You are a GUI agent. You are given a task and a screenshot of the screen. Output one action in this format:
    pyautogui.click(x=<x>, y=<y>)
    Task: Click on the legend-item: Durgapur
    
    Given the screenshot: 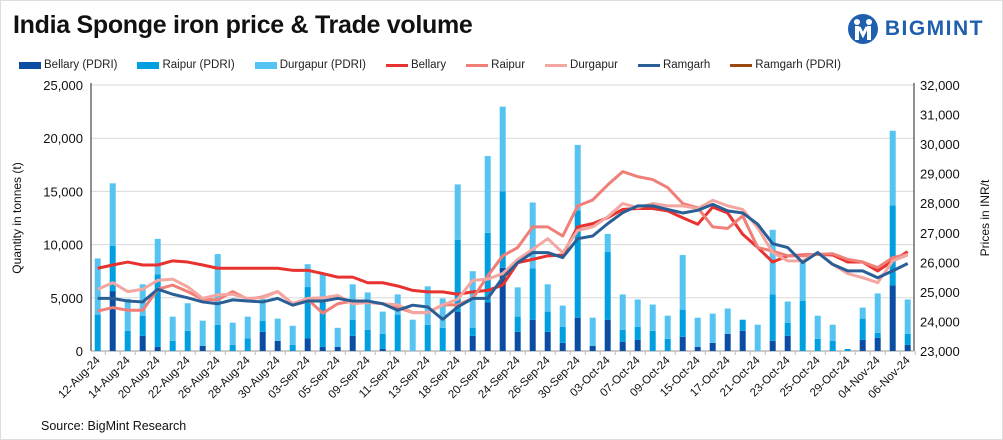 What is the action you would take?
    pyautogui.click(x=581, y=65)
    